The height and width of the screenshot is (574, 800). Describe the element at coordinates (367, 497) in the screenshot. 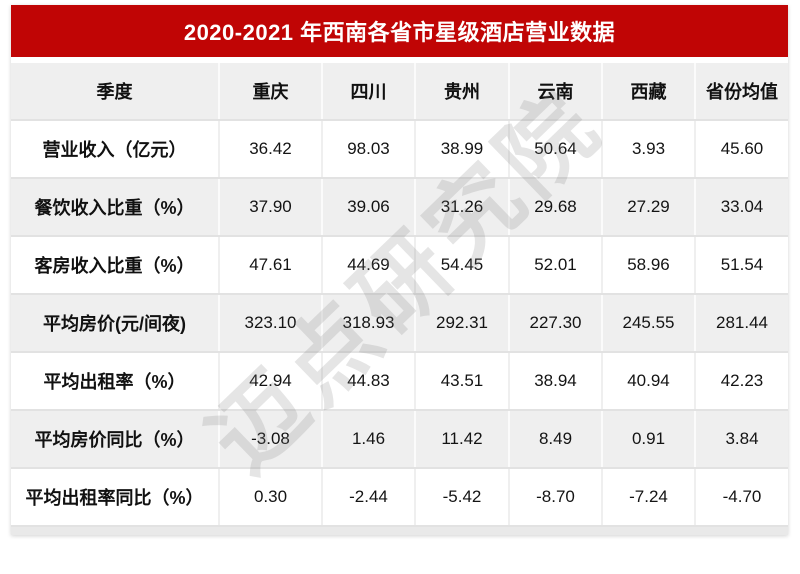

I see `table-cell: -2.44` at that location.